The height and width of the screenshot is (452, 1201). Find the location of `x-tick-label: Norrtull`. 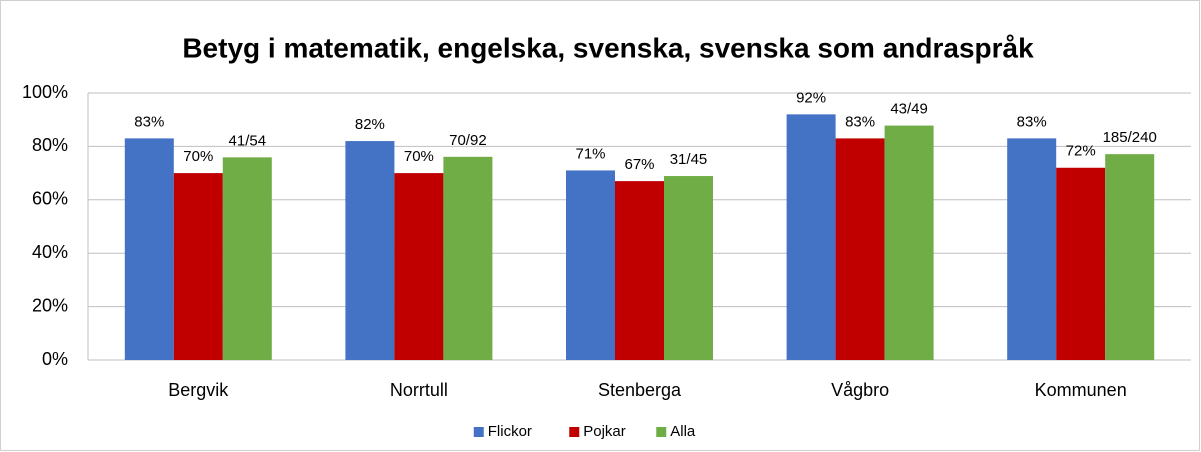

x-tick-label: Norrtull is located at coordinates (419, 390).